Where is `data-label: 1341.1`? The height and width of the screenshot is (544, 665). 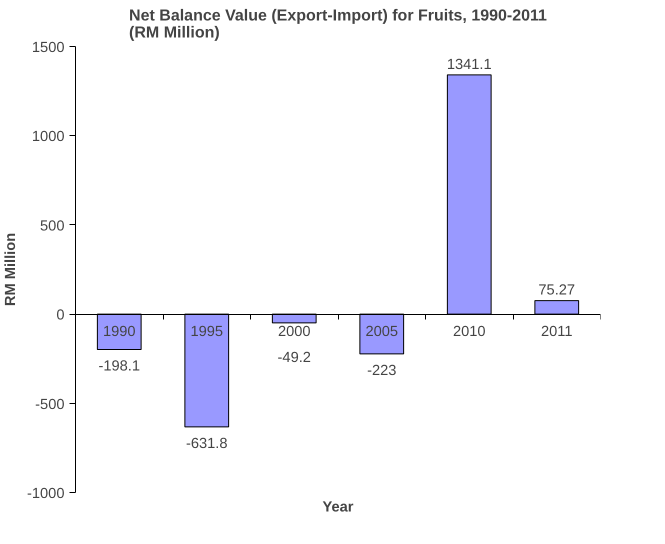 data-label: 1341.1 is located at coordinates (469, 64).